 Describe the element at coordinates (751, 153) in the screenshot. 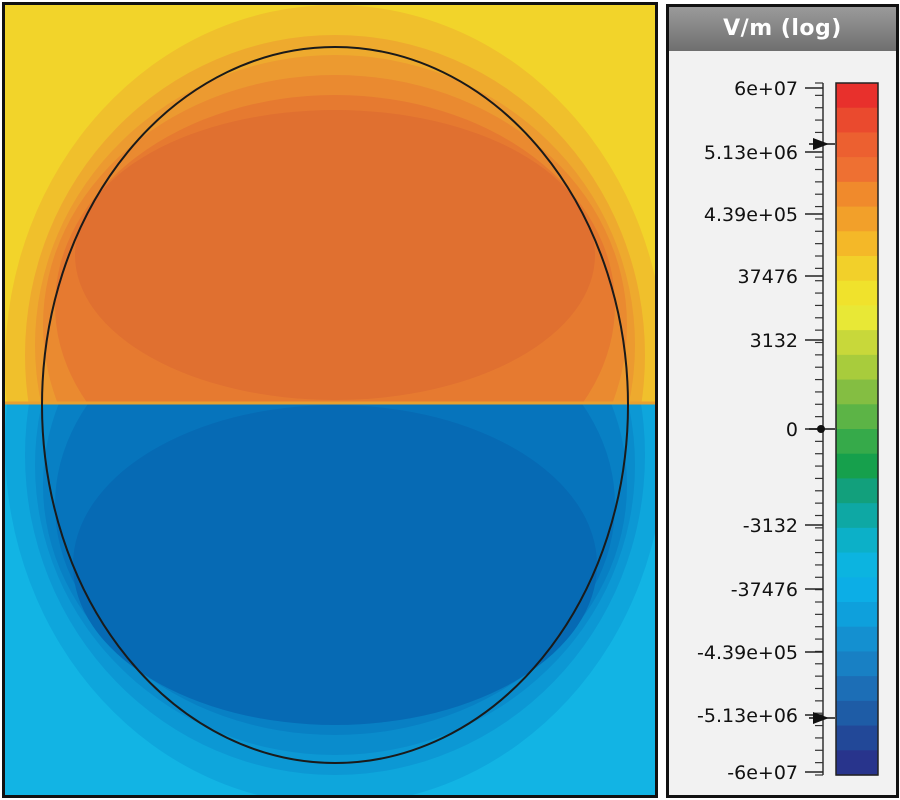

I see `legend-tick-label: 5.13e+06` at that location.